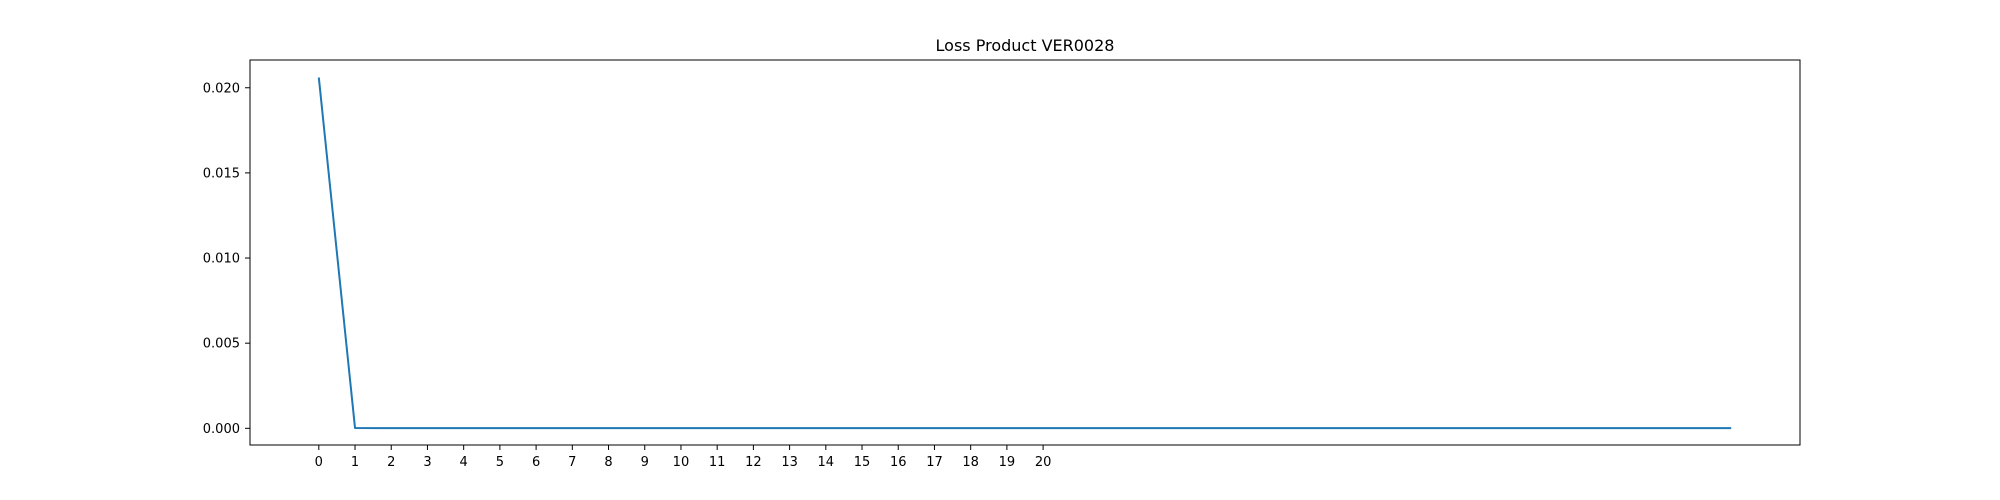 The image size is (2000, 500). I want to click on x-tick-label: 6, so click(536, 462).